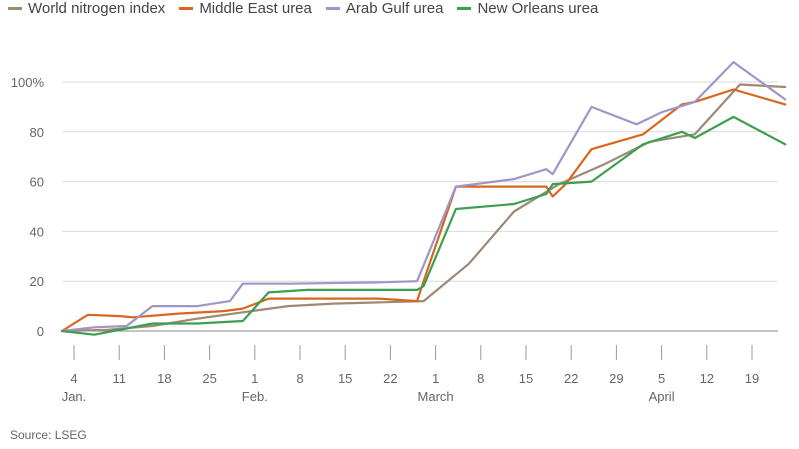 This screenshot has height=449, width=799. What do you see at coordinates (37, 231) in the screenshot?
I see `y-tick-label: 40` at bounding box center [37, 231].